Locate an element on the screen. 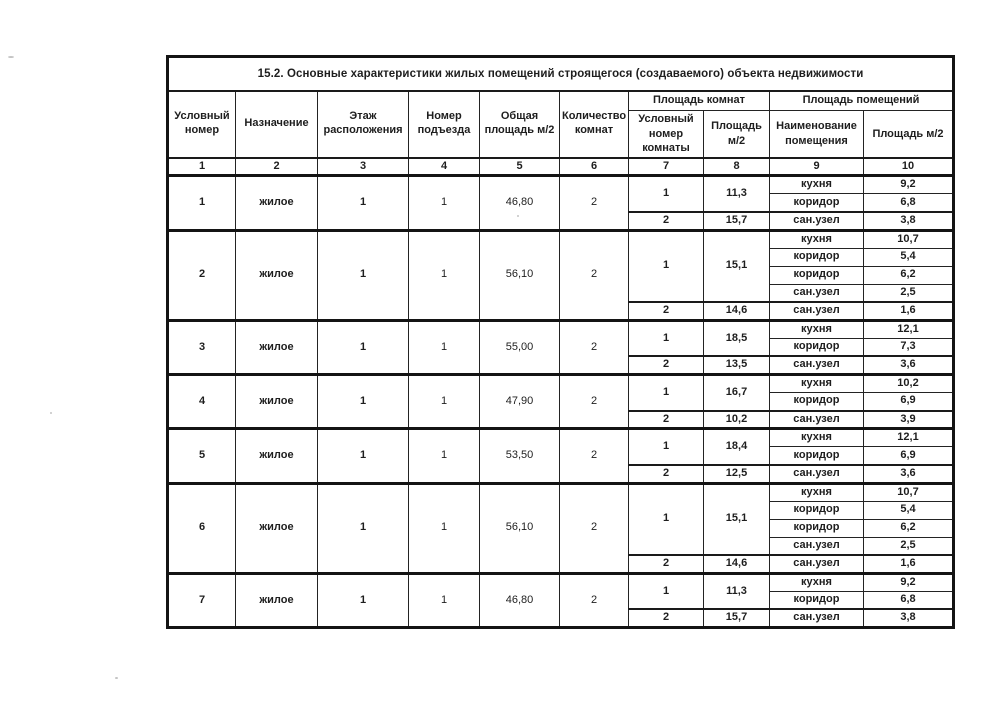  table-row: 4 жилое 1 1 47,90 2 1 16,7 кухня 10,2 is located at coordinates (560, 401).